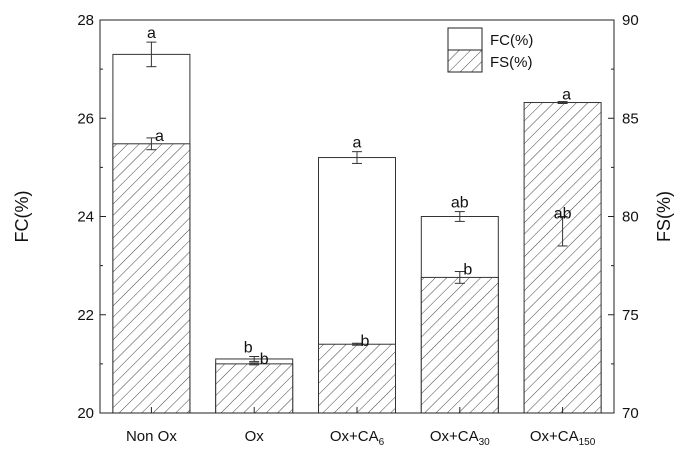 This screenshot has height=457, width=687. Describe the element at coordinates (587, 442) in the screenshot. I see `x-tick-label-subscript-4: 150` at that location.